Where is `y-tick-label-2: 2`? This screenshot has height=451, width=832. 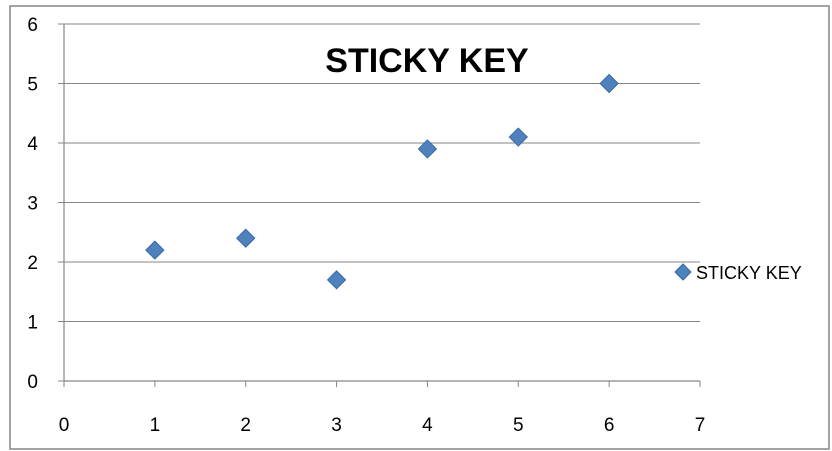
y-tick-label-2: 2 is located at coordinates (32, 263).